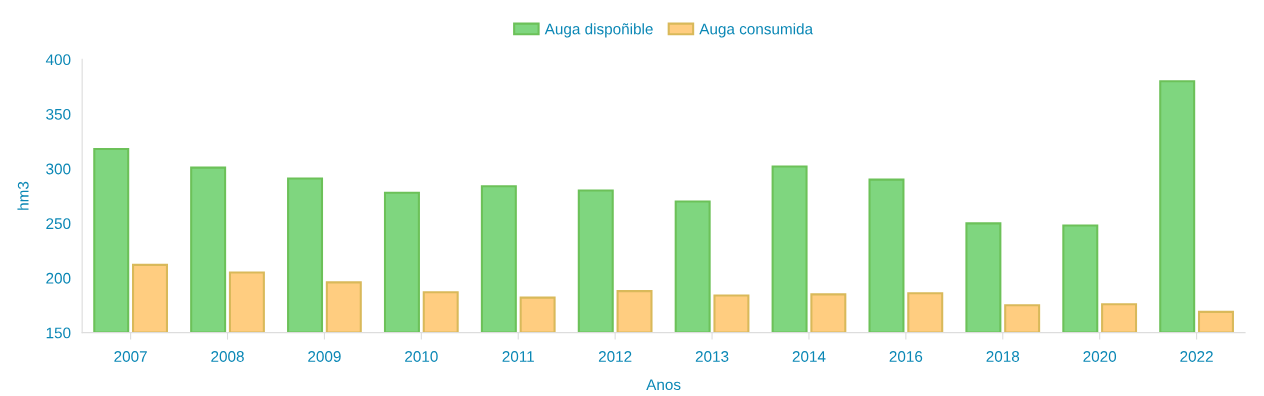 This screenshot has width=1264, height=396. Describe the element at coordinates (1100, 356) in the screenshot. I see `x-tick-label: 2020` at that location.